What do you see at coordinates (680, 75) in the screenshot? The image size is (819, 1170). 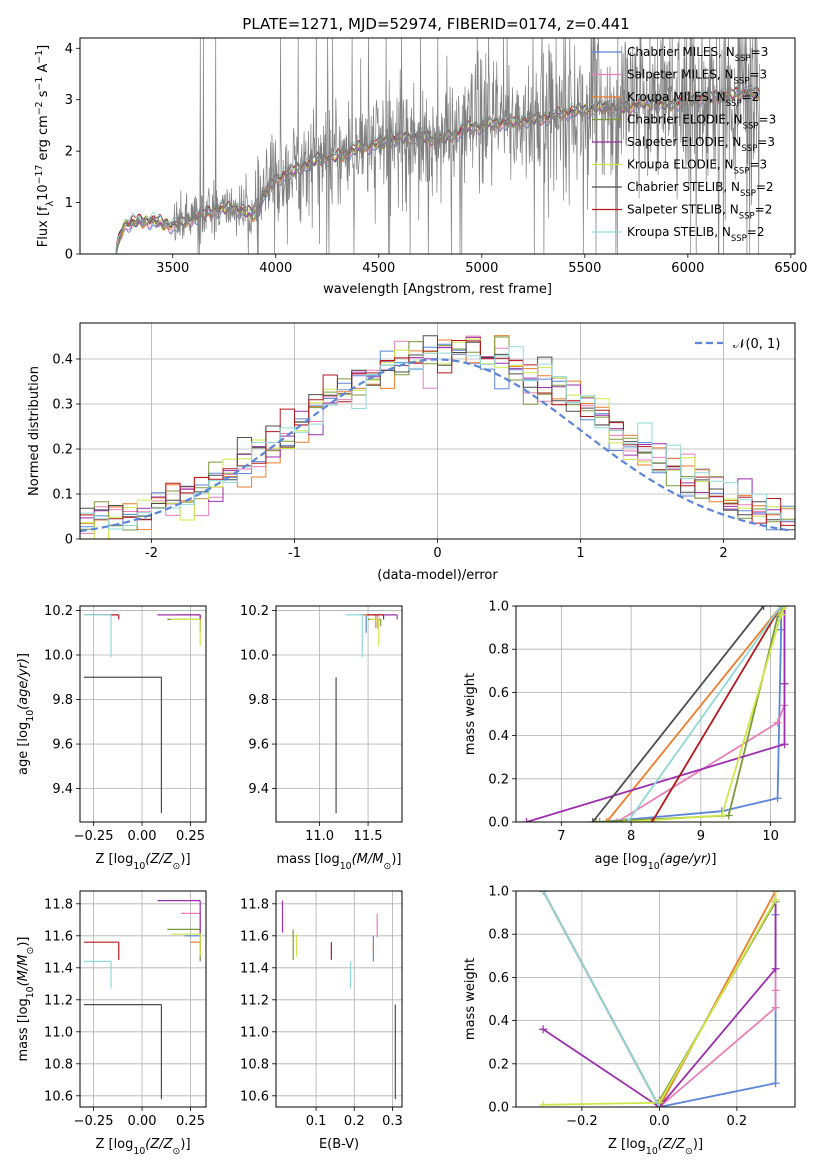 I see `legend-model: Salpeter MILES, N` at bounding box center [680, 75].